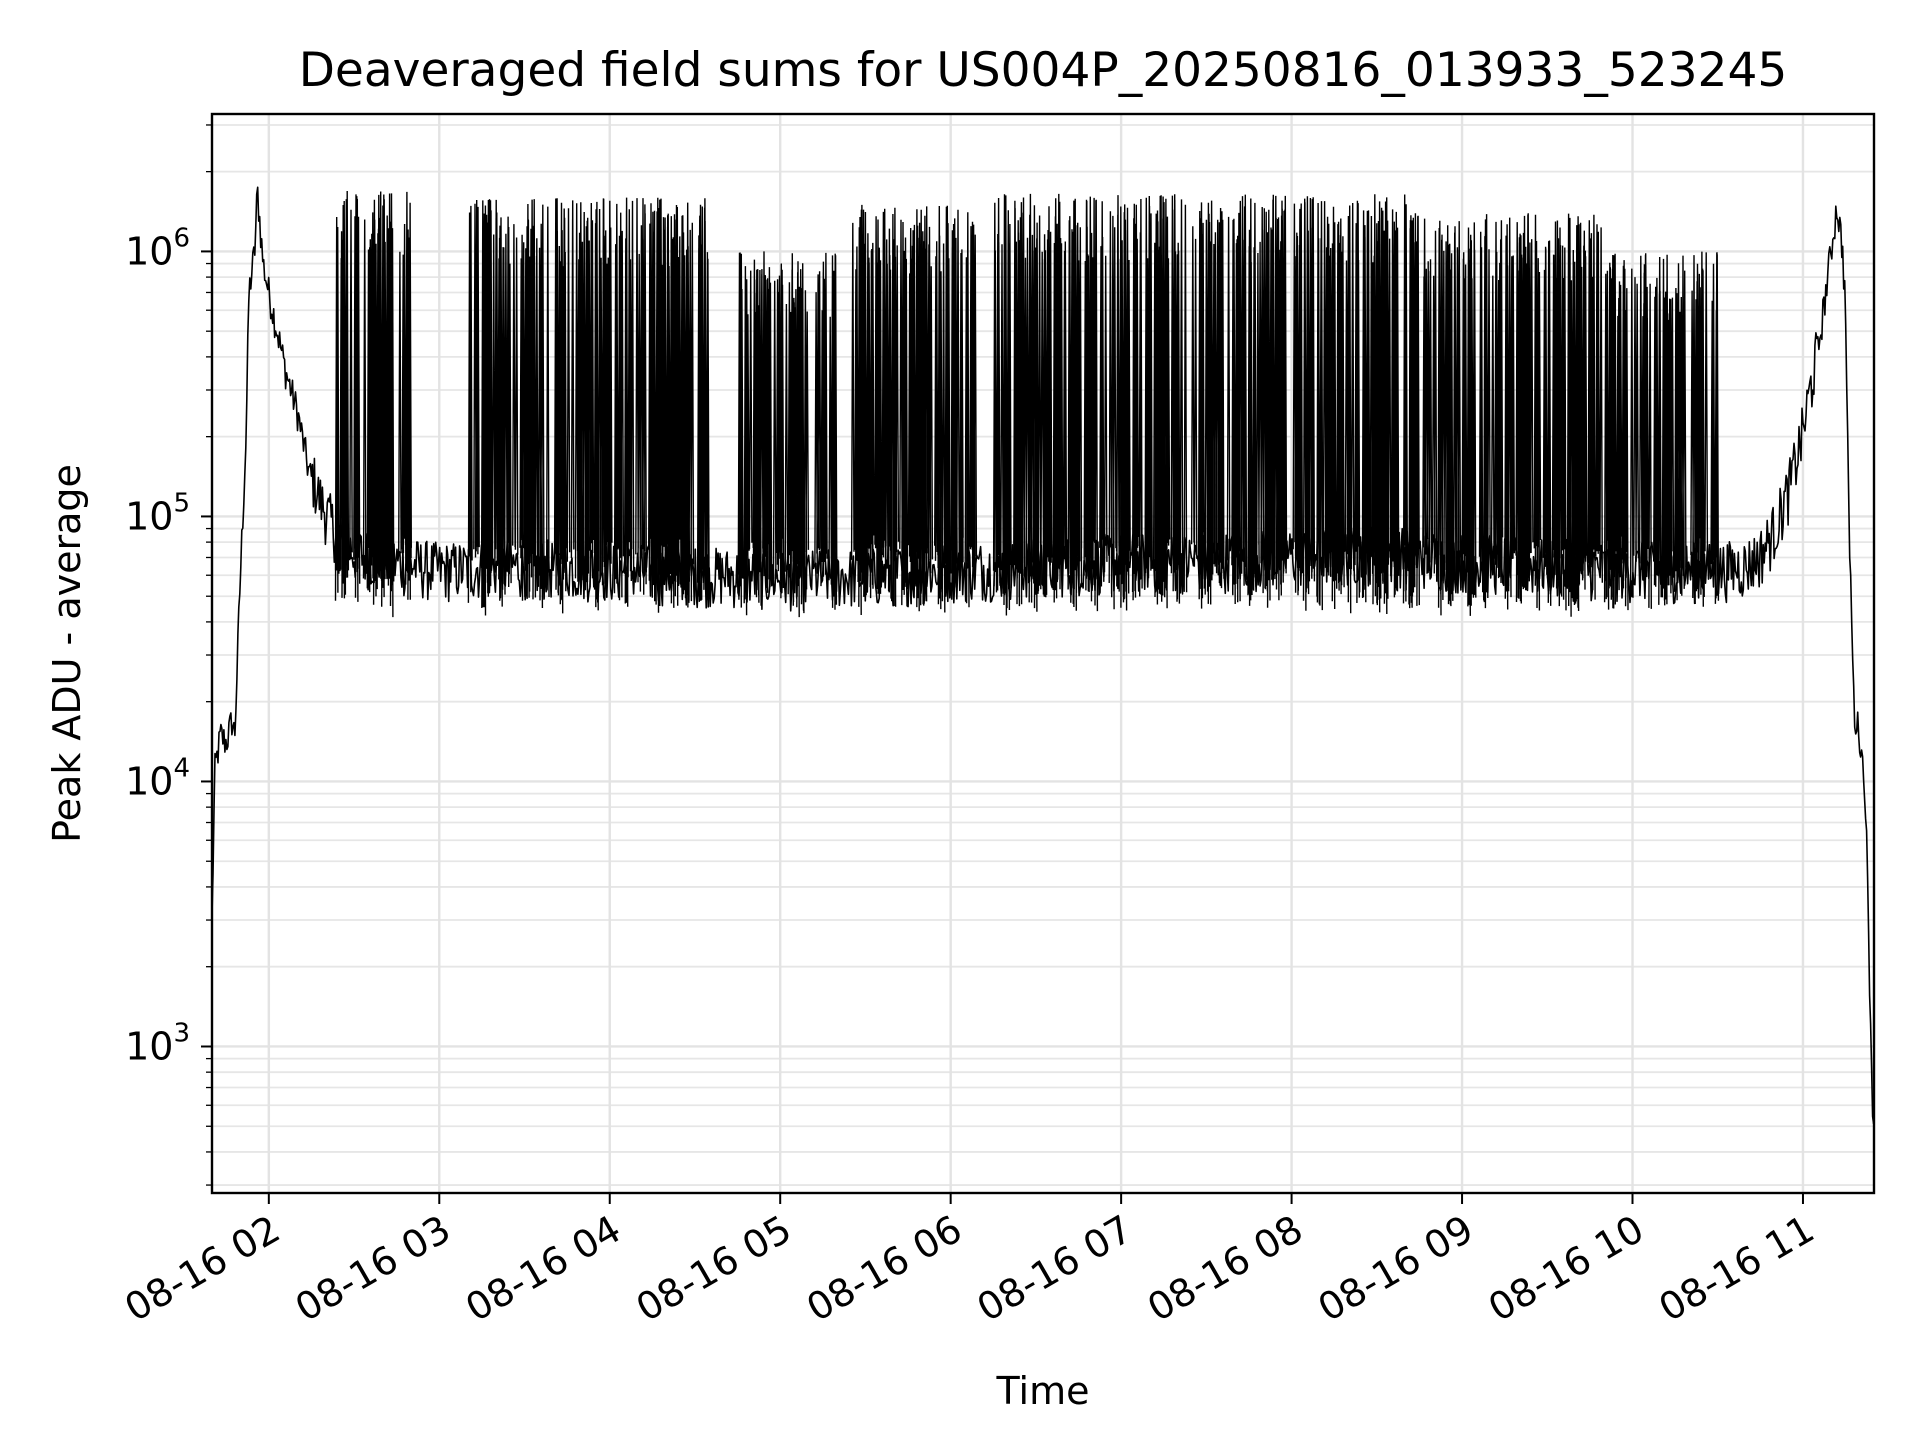 The image size is (1920, 1444). I want to click on y-tick-label: 10⁴, so click(157, 778).